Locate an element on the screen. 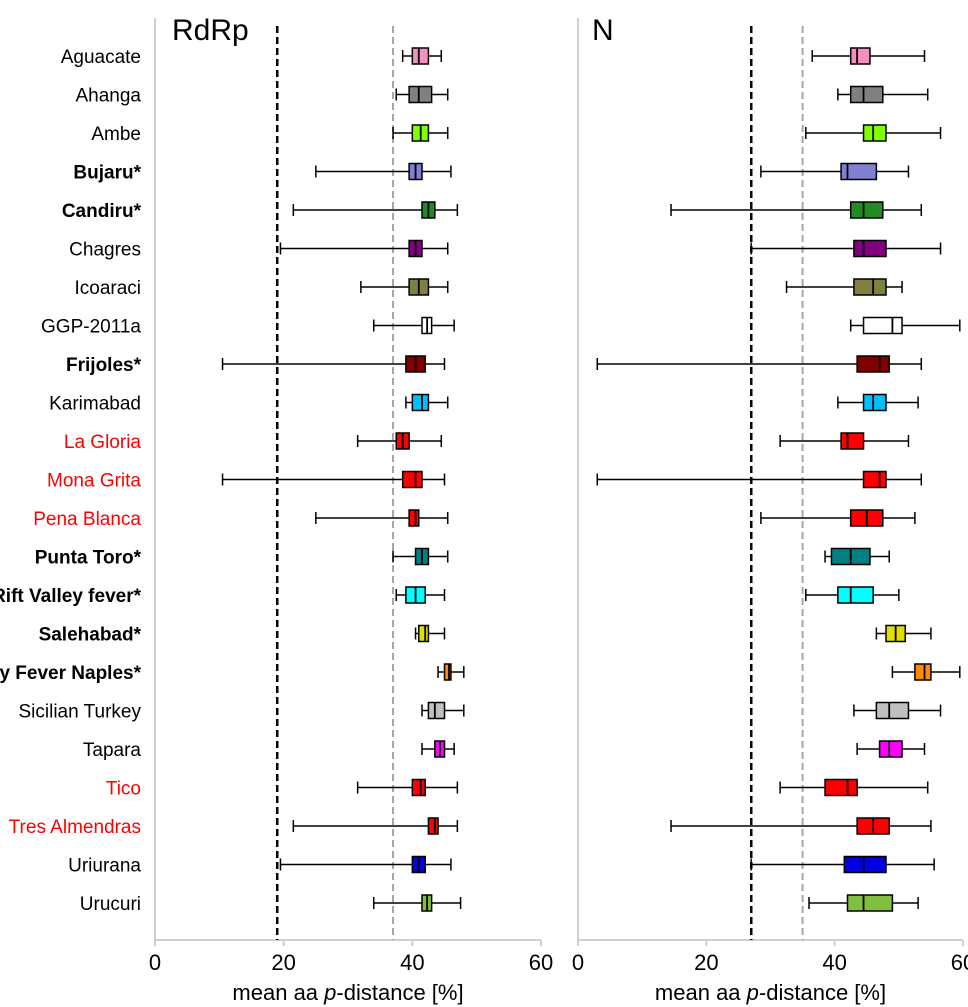  category-label: Aguacate is located at coordinates (101, 57).